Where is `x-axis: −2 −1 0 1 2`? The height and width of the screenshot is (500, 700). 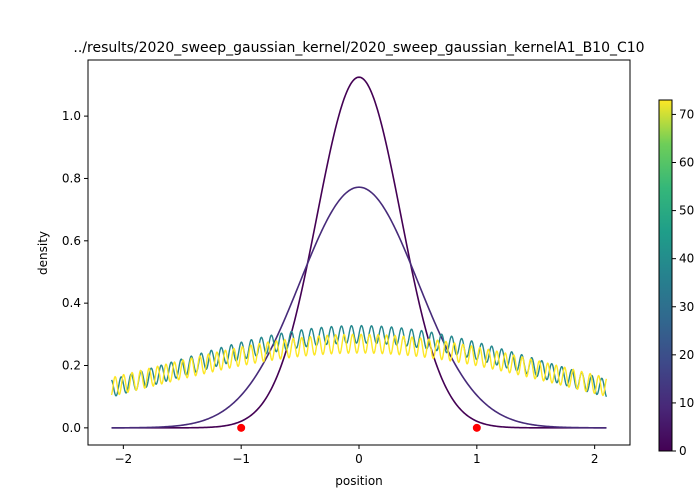
x-axis: −2 −1 0 1 2 is located at coordinates (356, 455).